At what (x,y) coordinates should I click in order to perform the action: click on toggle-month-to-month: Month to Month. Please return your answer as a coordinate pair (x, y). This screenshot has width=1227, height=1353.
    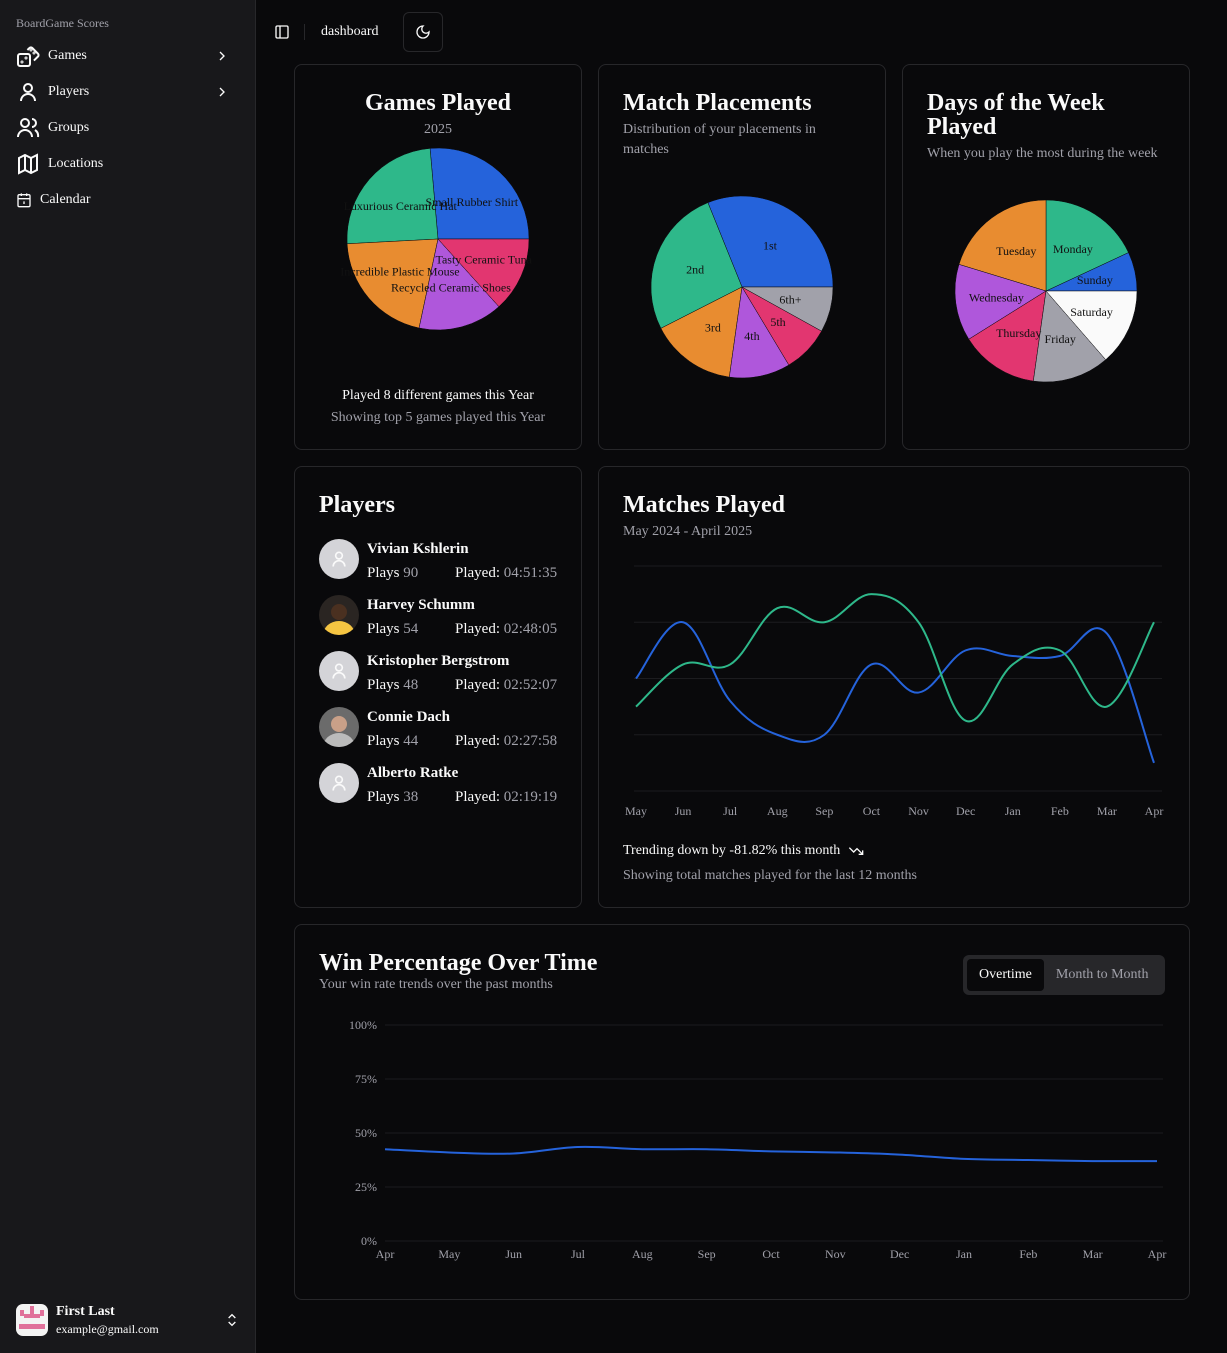
    Looking at the image, I should click on (1102, 974).